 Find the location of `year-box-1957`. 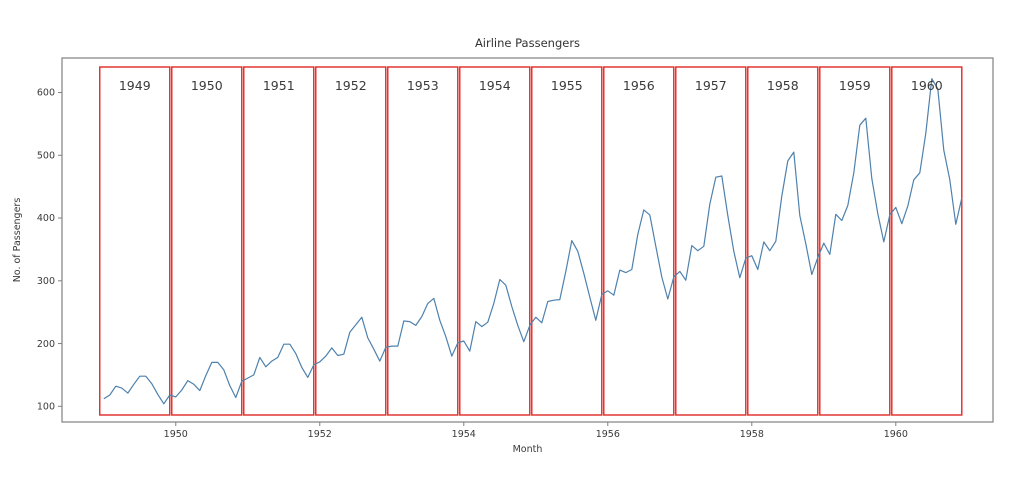

year-box-1957 is located at coordinates (711, 241).